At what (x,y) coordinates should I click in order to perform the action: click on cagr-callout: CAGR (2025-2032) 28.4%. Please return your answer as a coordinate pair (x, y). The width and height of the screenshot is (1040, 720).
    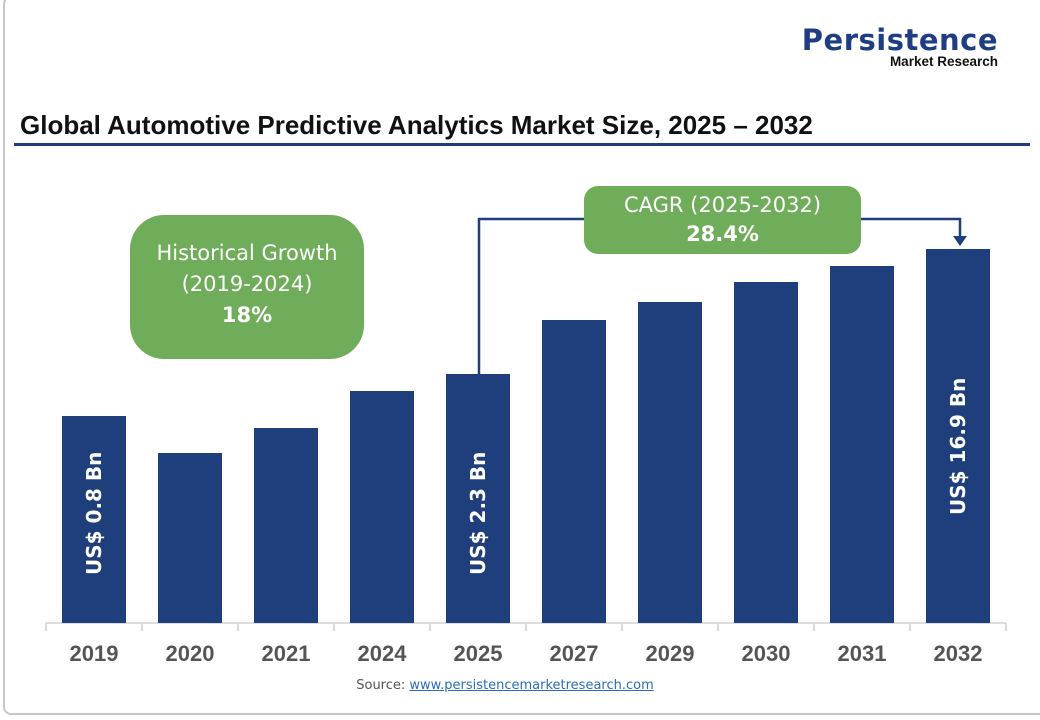
    Looking at the image, I should click on (722, 220).